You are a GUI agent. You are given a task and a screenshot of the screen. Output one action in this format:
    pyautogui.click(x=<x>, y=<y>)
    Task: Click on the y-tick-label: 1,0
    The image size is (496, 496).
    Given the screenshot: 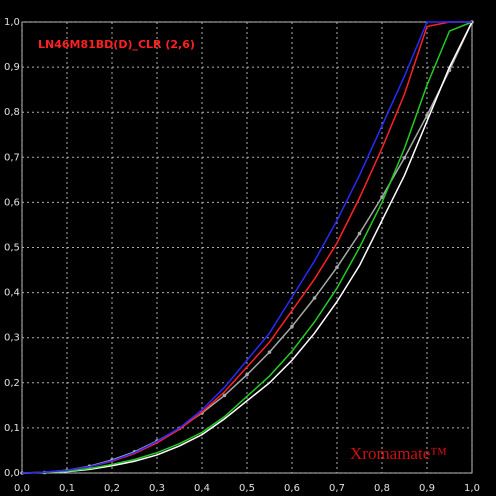 What is the action you would take?
    pyautogui.click(x=12, y=22)
    